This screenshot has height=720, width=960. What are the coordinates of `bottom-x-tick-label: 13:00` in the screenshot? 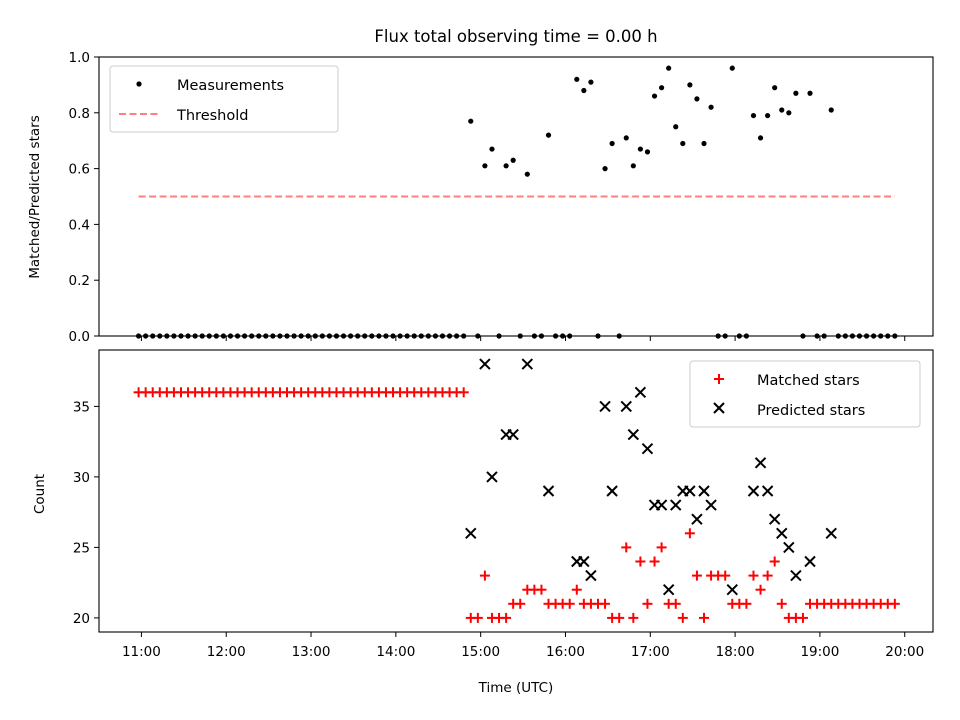 It's located at (311, 652).